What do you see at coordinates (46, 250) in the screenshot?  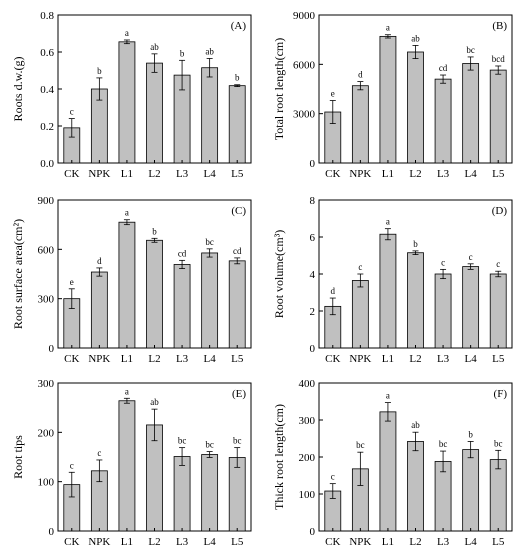 I see `y-tick-label: 600` at bounding box center [46, 250].